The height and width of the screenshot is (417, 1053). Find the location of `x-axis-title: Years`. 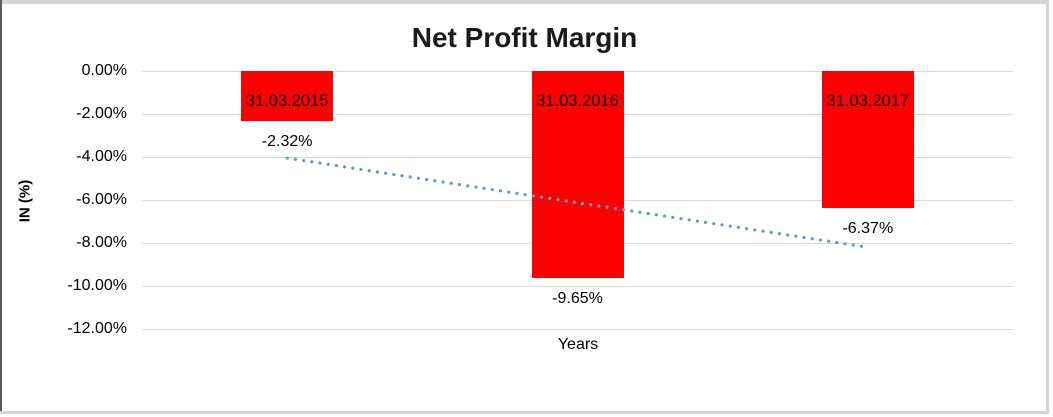

x-axis-title: Years is located at coordinates (578, 344).